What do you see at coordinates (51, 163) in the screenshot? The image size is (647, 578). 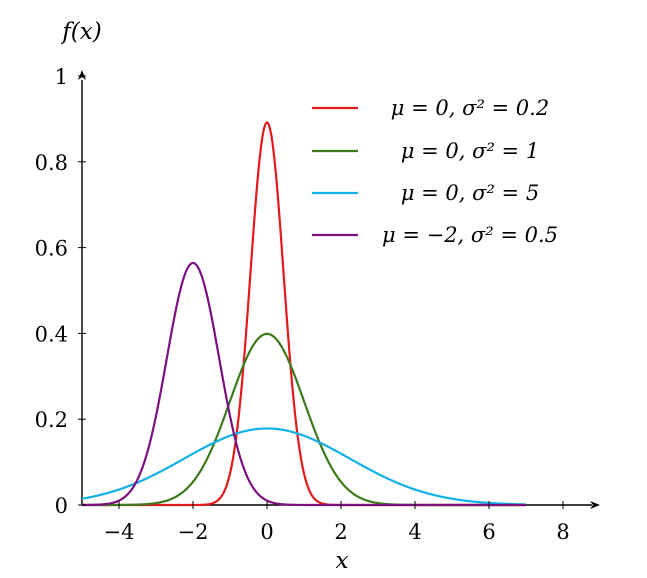 I see `y-tick-label: 0.8` at bounding box center [51, 163].